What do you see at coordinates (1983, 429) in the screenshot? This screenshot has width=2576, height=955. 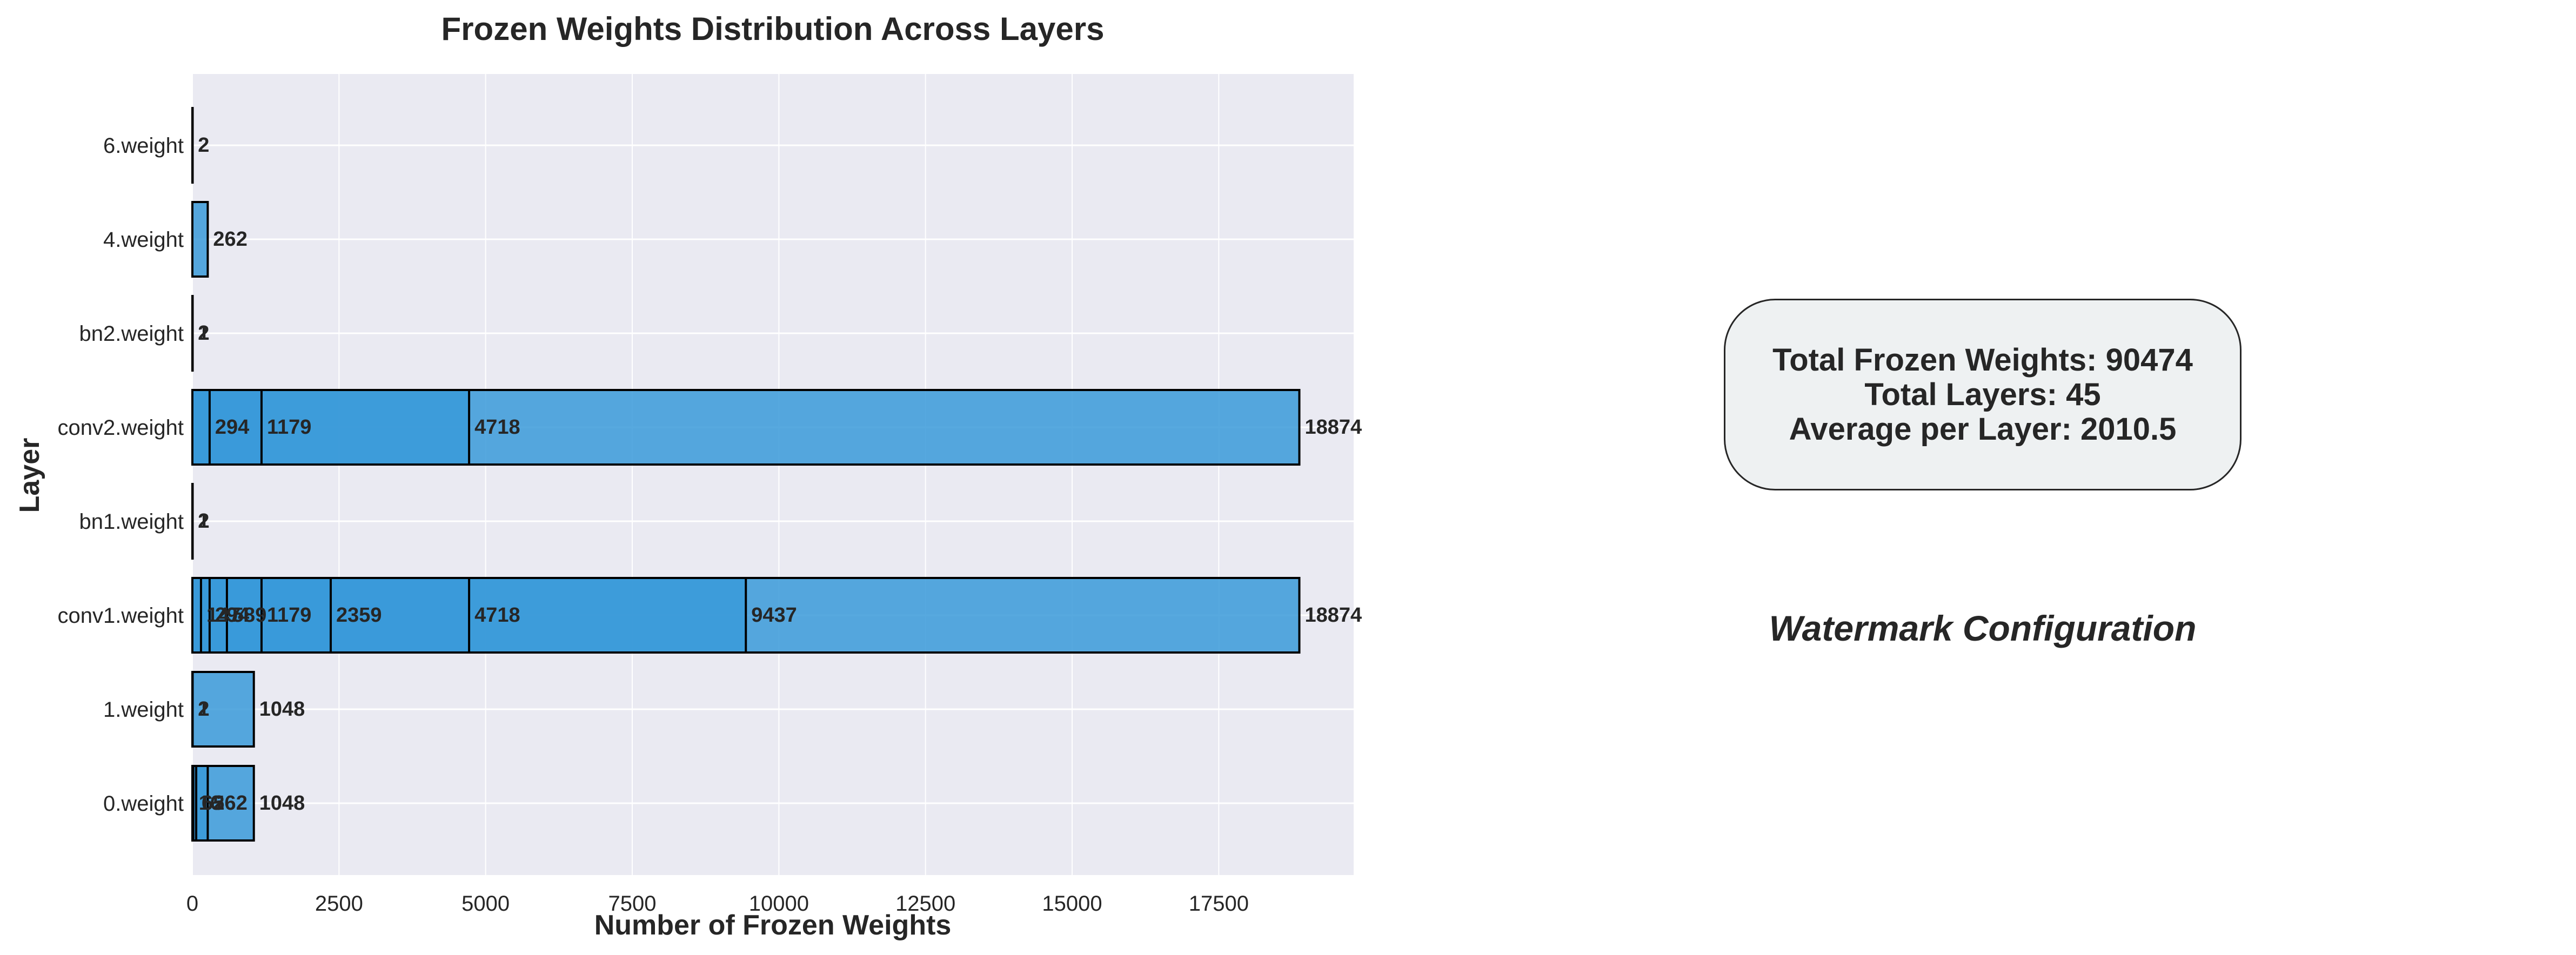 I see `average-per-layer: Average per Layer: 2010.5` at bounding box center [1983, 429].